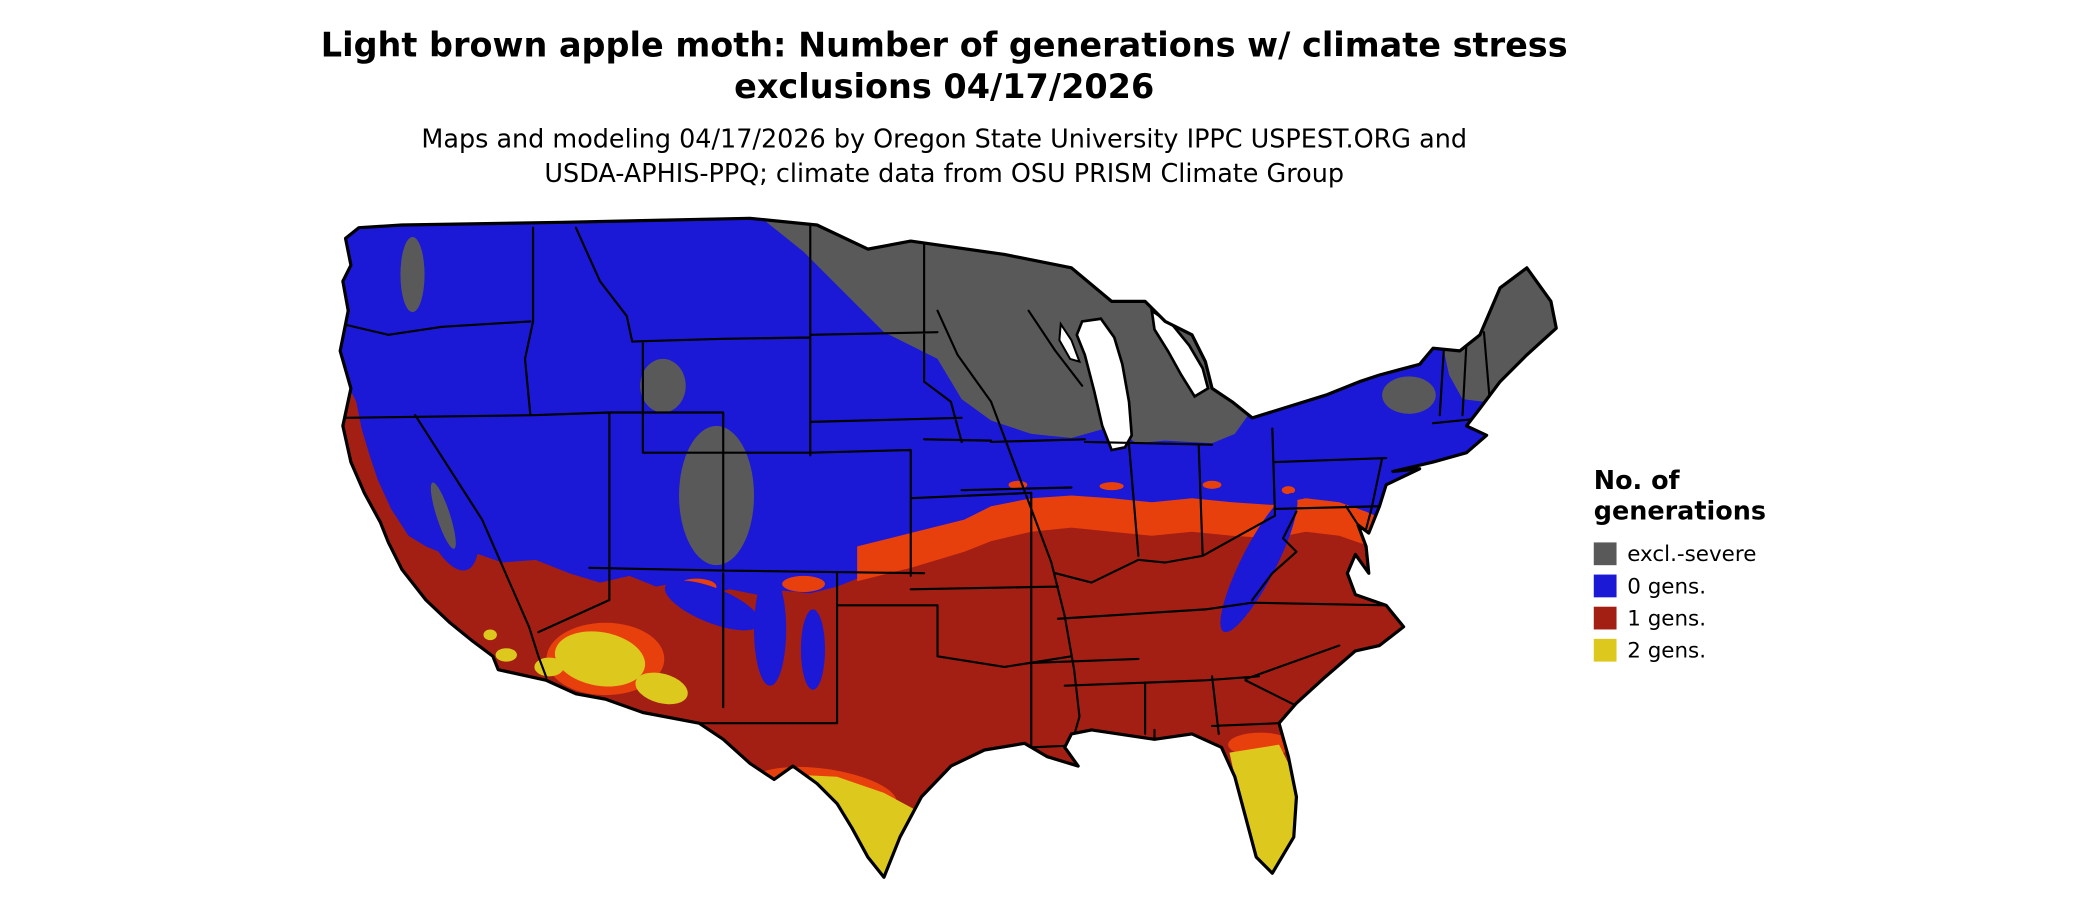  I want to click on lake-michigan, so click(1104, 384).